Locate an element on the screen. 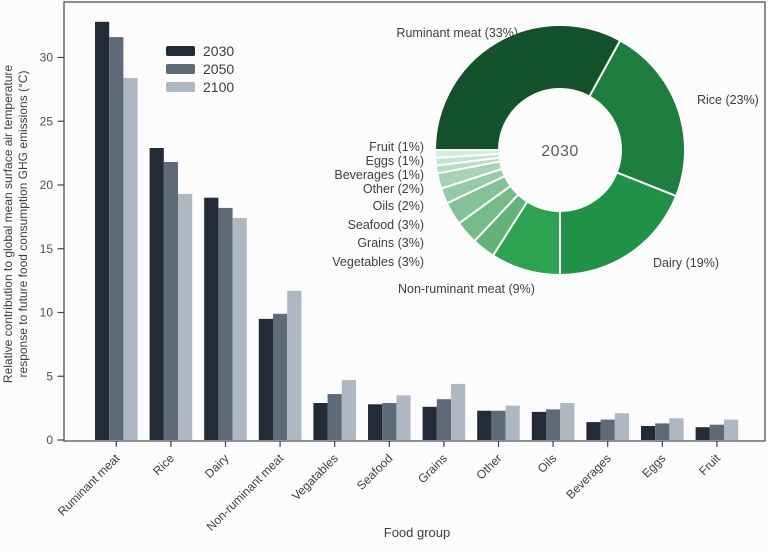 This screenshot has width=768, height=552. bar-oils-2050 is located at coordinates (553, 424).